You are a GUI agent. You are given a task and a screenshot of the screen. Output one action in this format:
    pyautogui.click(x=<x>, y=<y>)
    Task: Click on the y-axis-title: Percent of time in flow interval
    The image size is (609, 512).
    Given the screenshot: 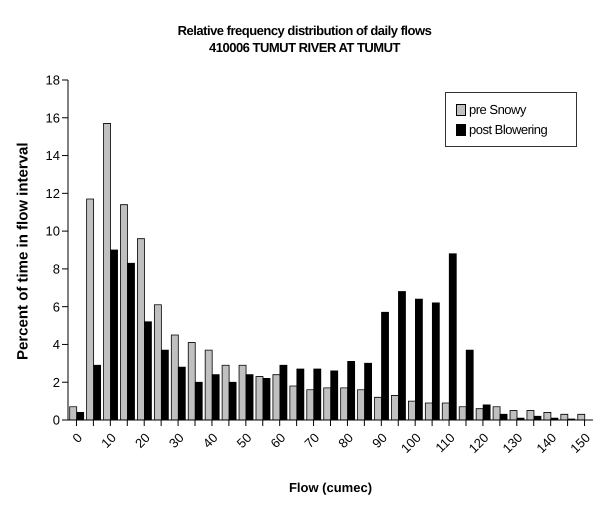 What is the action you would take?
    pyautogui.click(x=23, y=251)
    